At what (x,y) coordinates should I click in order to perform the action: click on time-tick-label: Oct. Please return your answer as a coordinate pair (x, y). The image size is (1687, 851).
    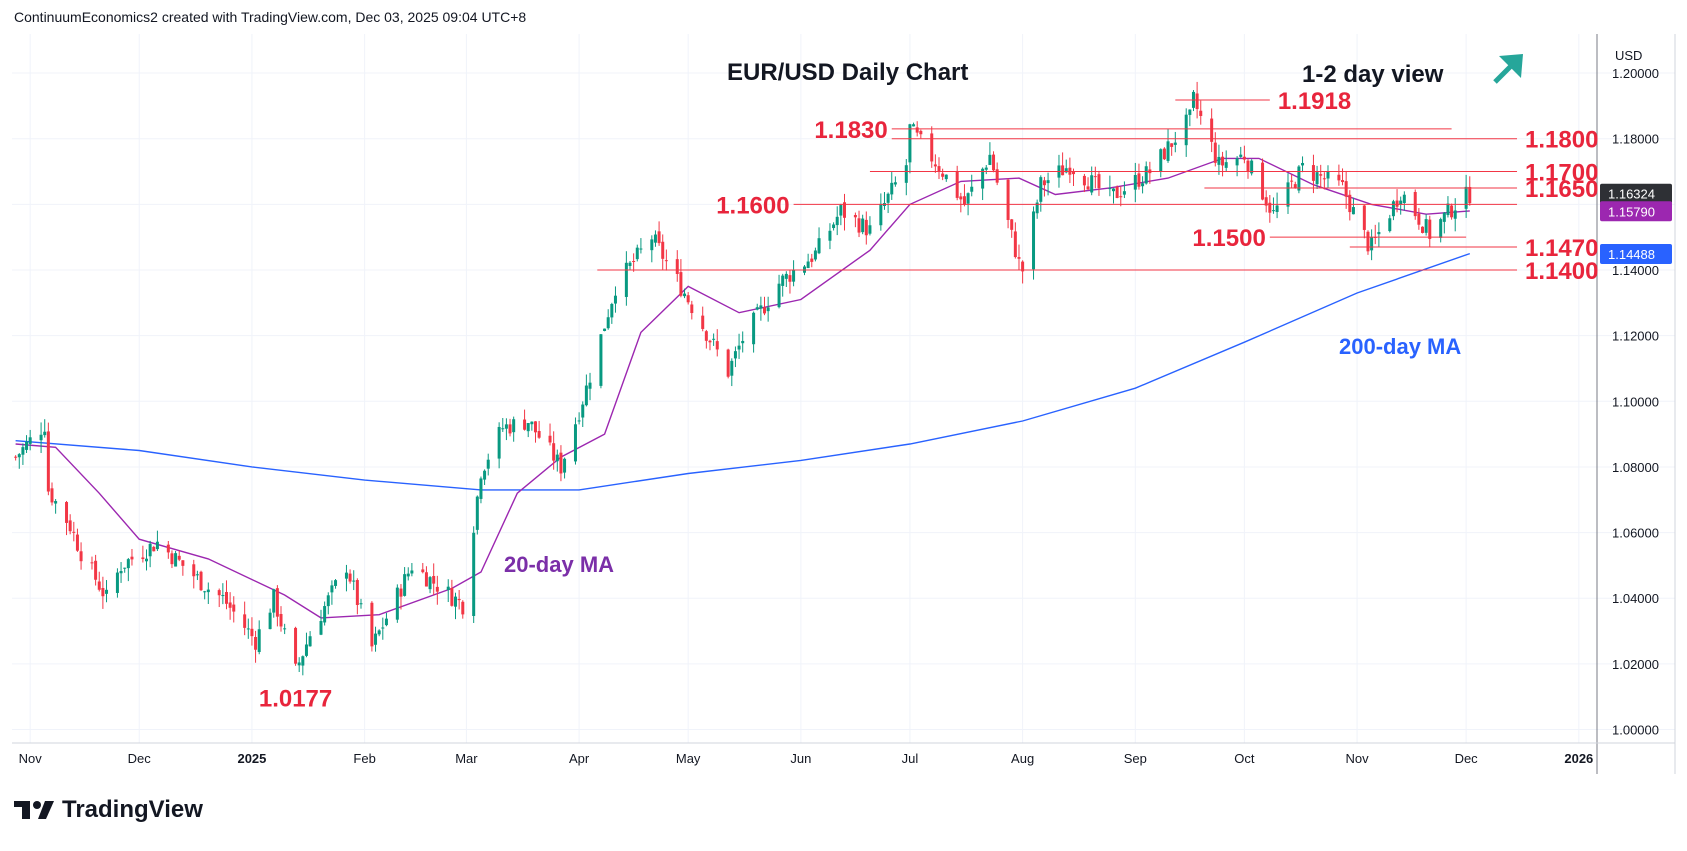
    Looking at the image, I should click on (1244, 758).